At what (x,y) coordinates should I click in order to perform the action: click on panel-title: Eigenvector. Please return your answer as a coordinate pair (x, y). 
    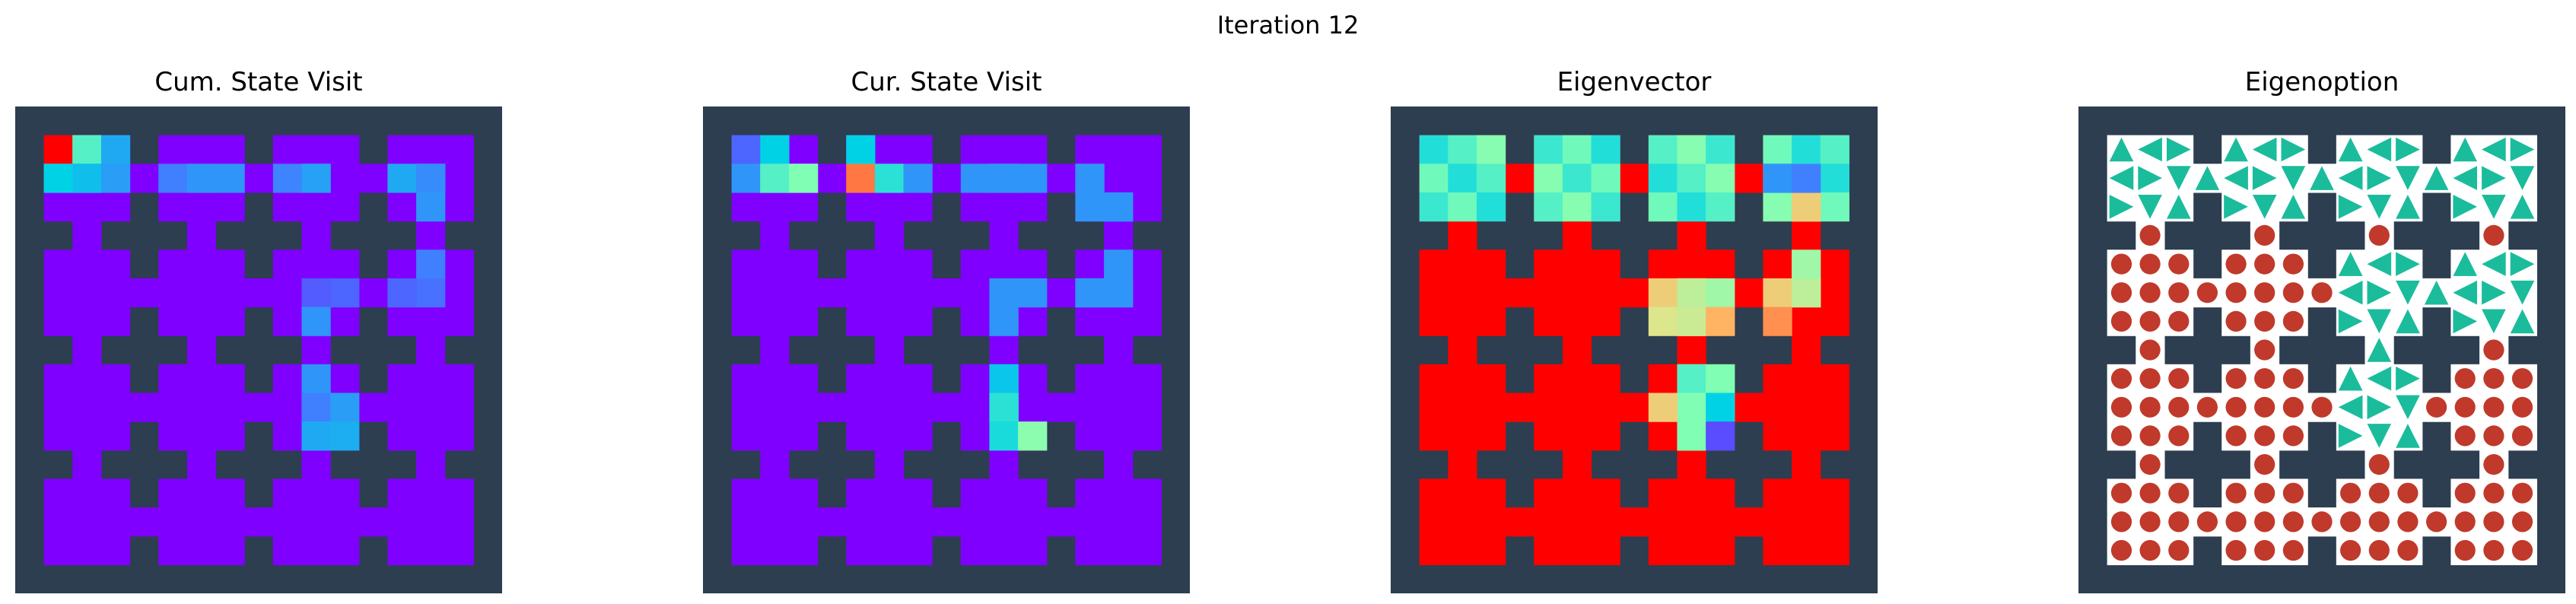
    Looking at the image, I should click on (1634, 82).